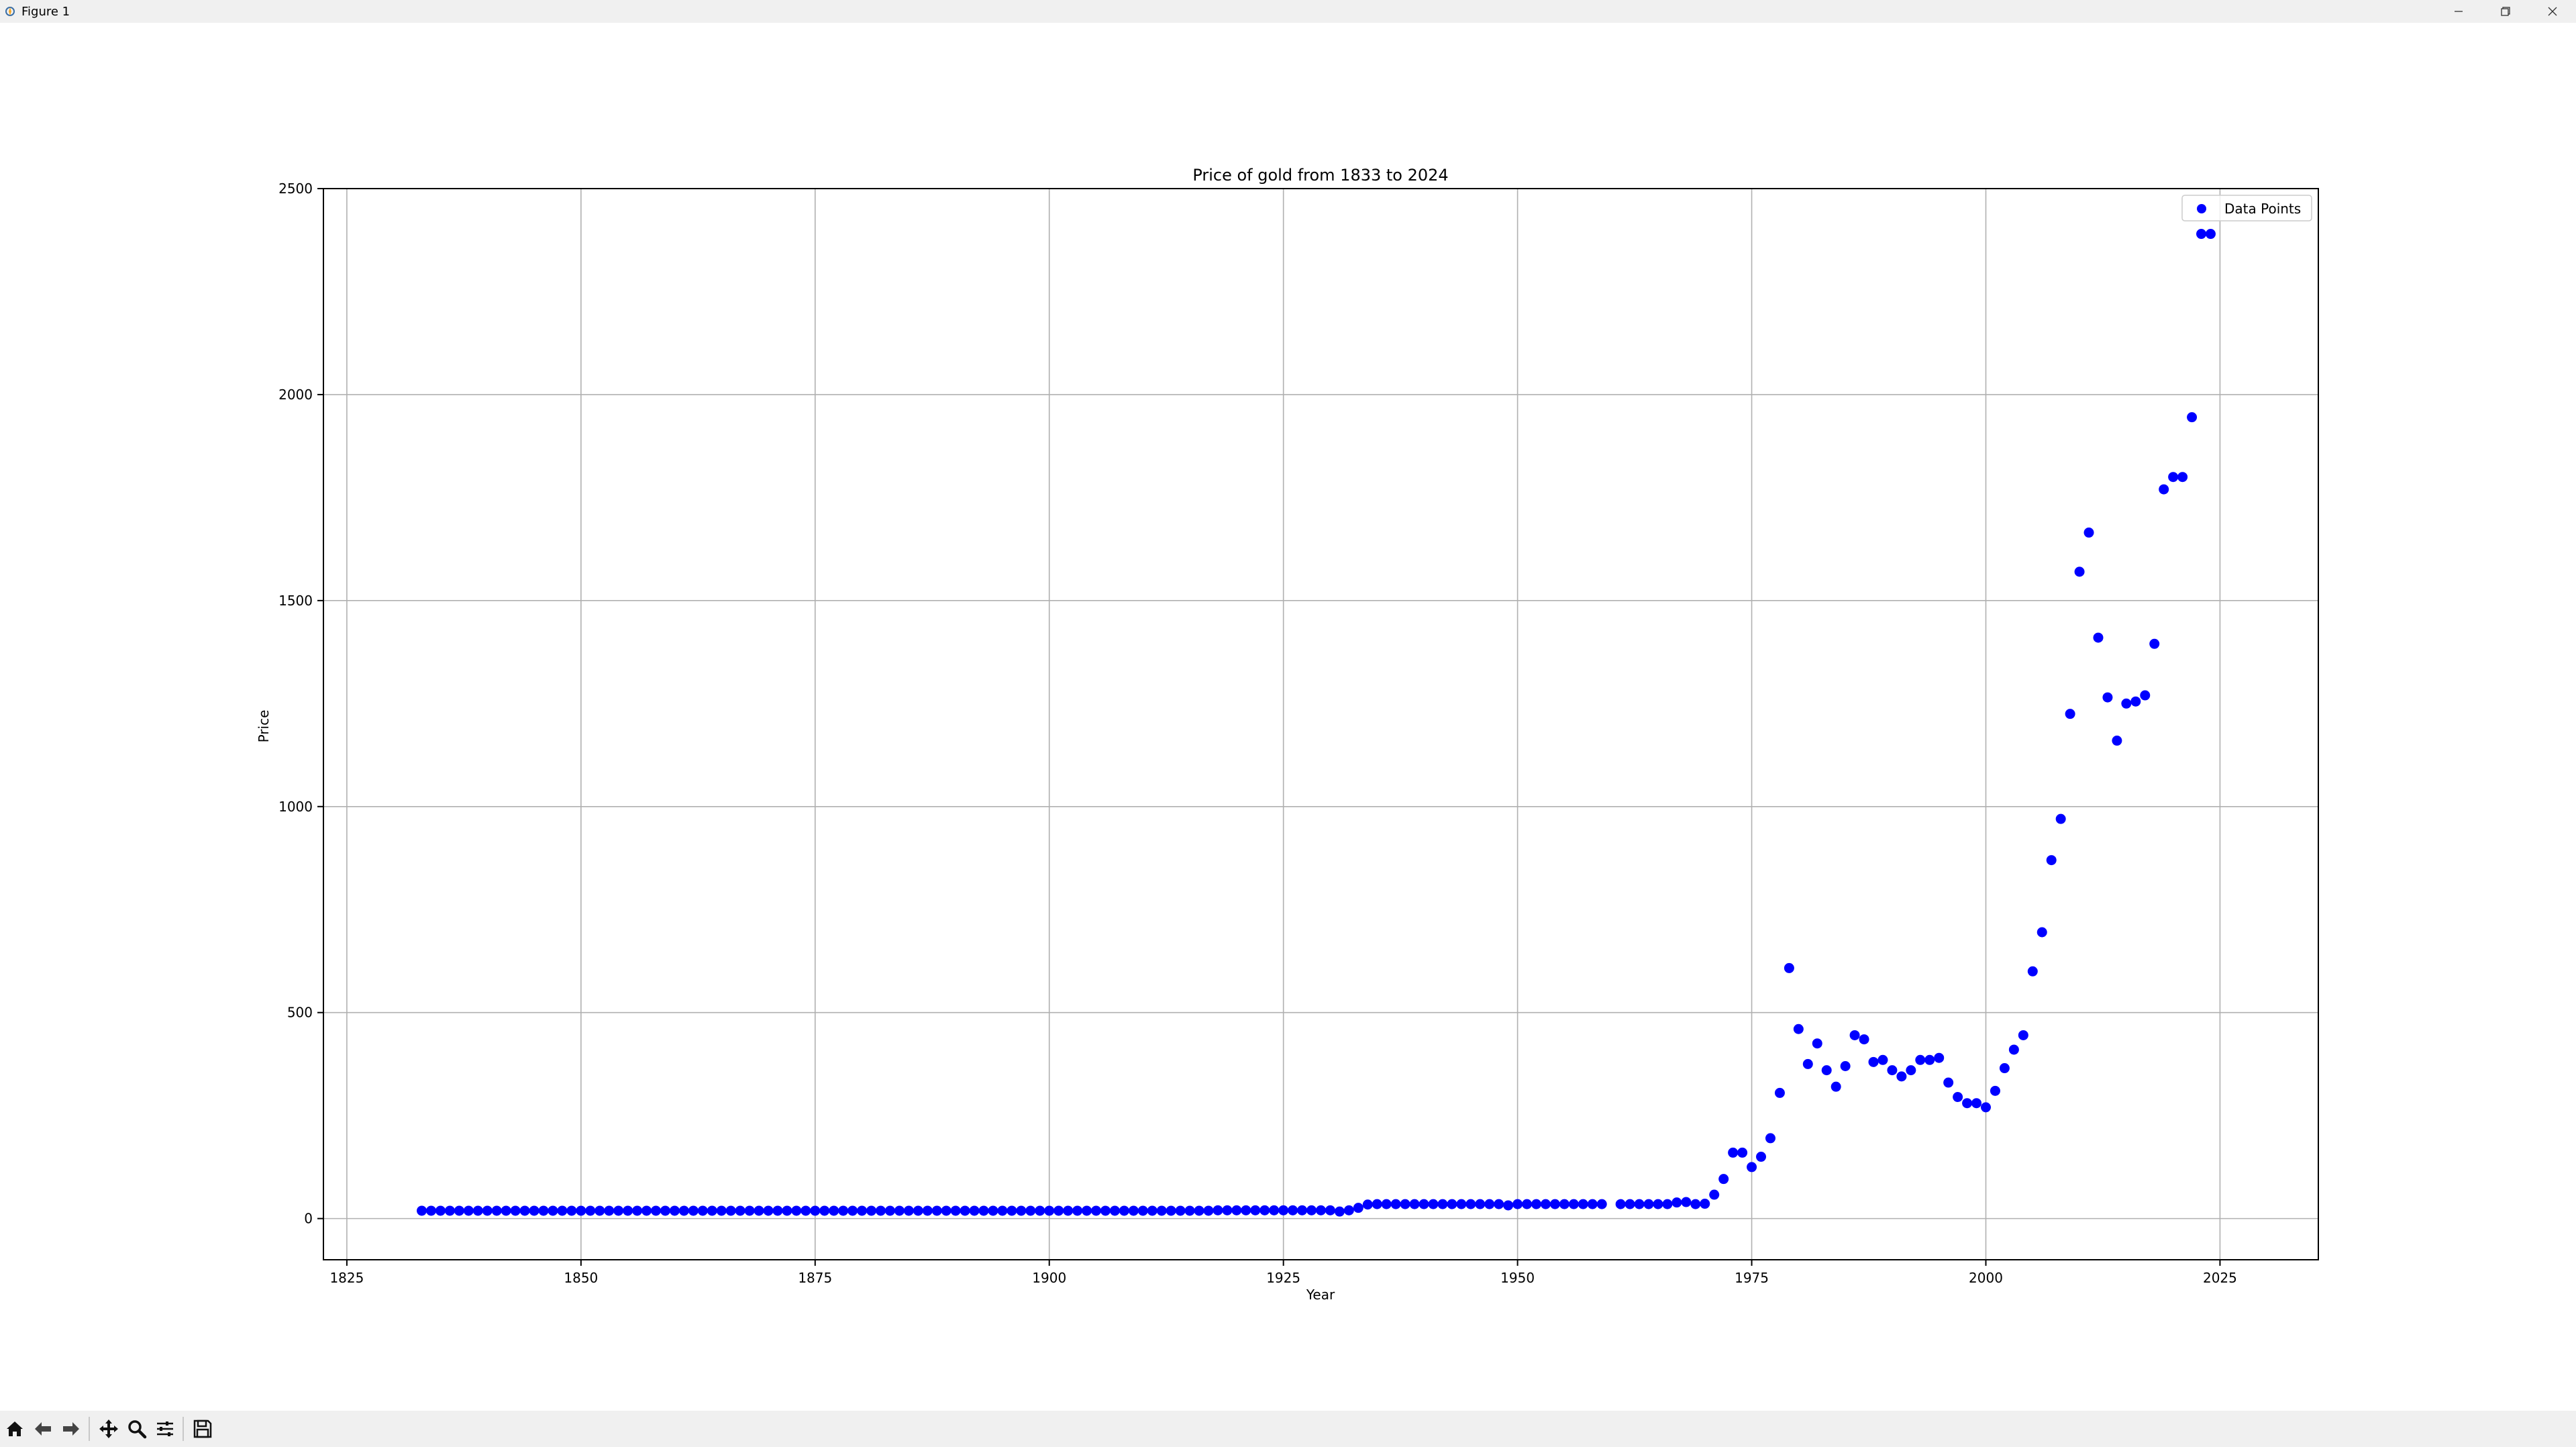 Image resolution: width=2576 pixels, height=1447 pixels. Describe the element at coordinates (165, 1428) in the screenshot. I see `configure-subplots-icon` at that location.